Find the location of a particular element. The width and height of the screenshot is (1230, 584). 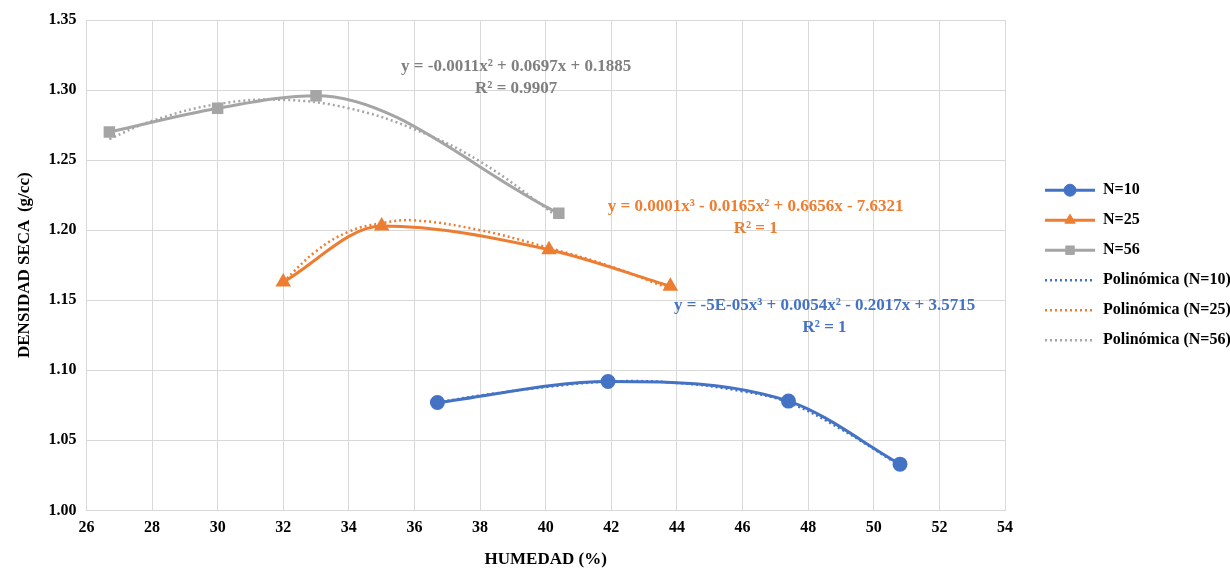

legend-label: Polinómica (N=25) is located at coordinates (1166, 309).